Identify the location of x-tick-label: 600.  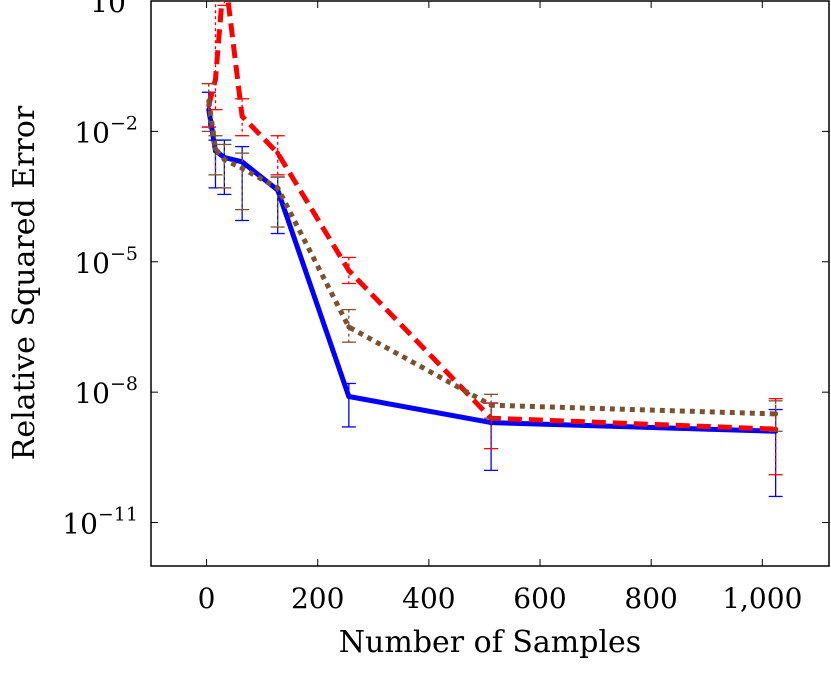
(539, 598).